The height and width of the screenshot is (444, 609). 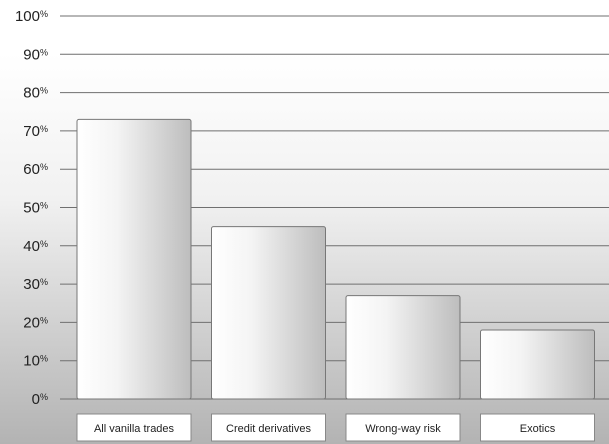 I want to click on y-tick-label: 10%, so click(x=35, y=361).